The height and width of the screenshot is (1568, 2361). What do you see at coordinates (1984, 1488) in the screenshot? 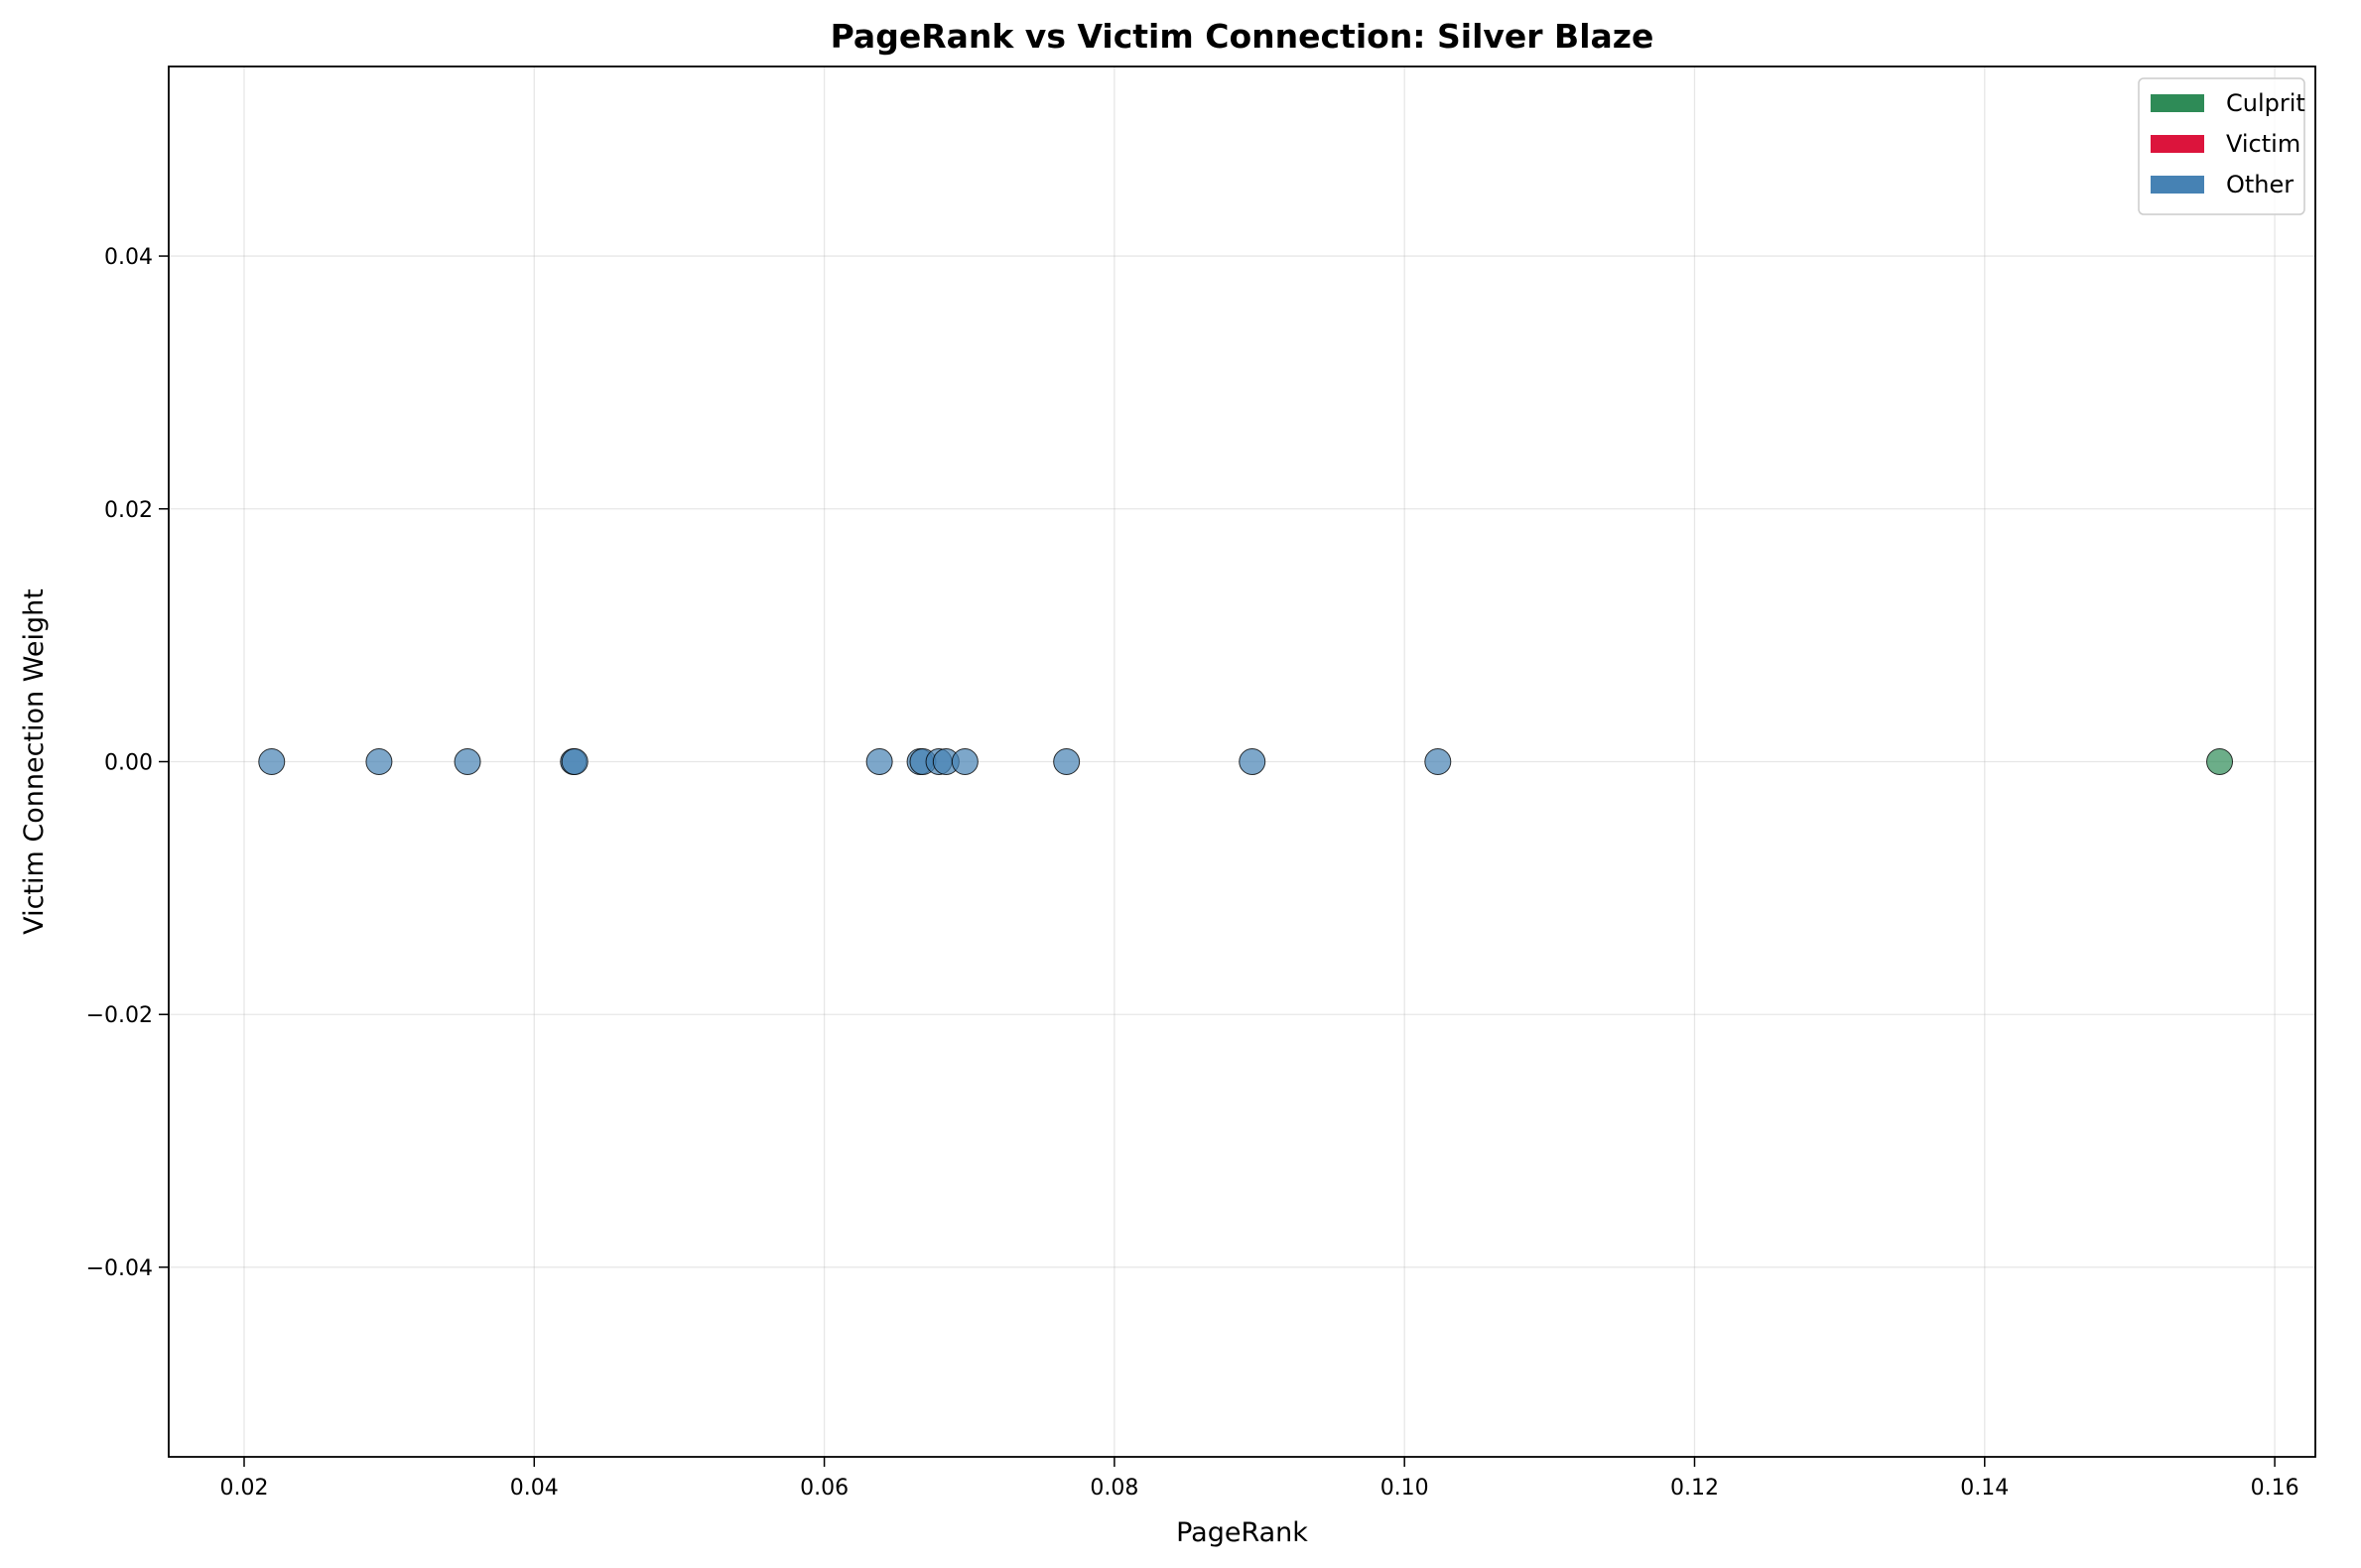
I see `x-tick-label: 0.14` at bounding box center [1984, 1488].